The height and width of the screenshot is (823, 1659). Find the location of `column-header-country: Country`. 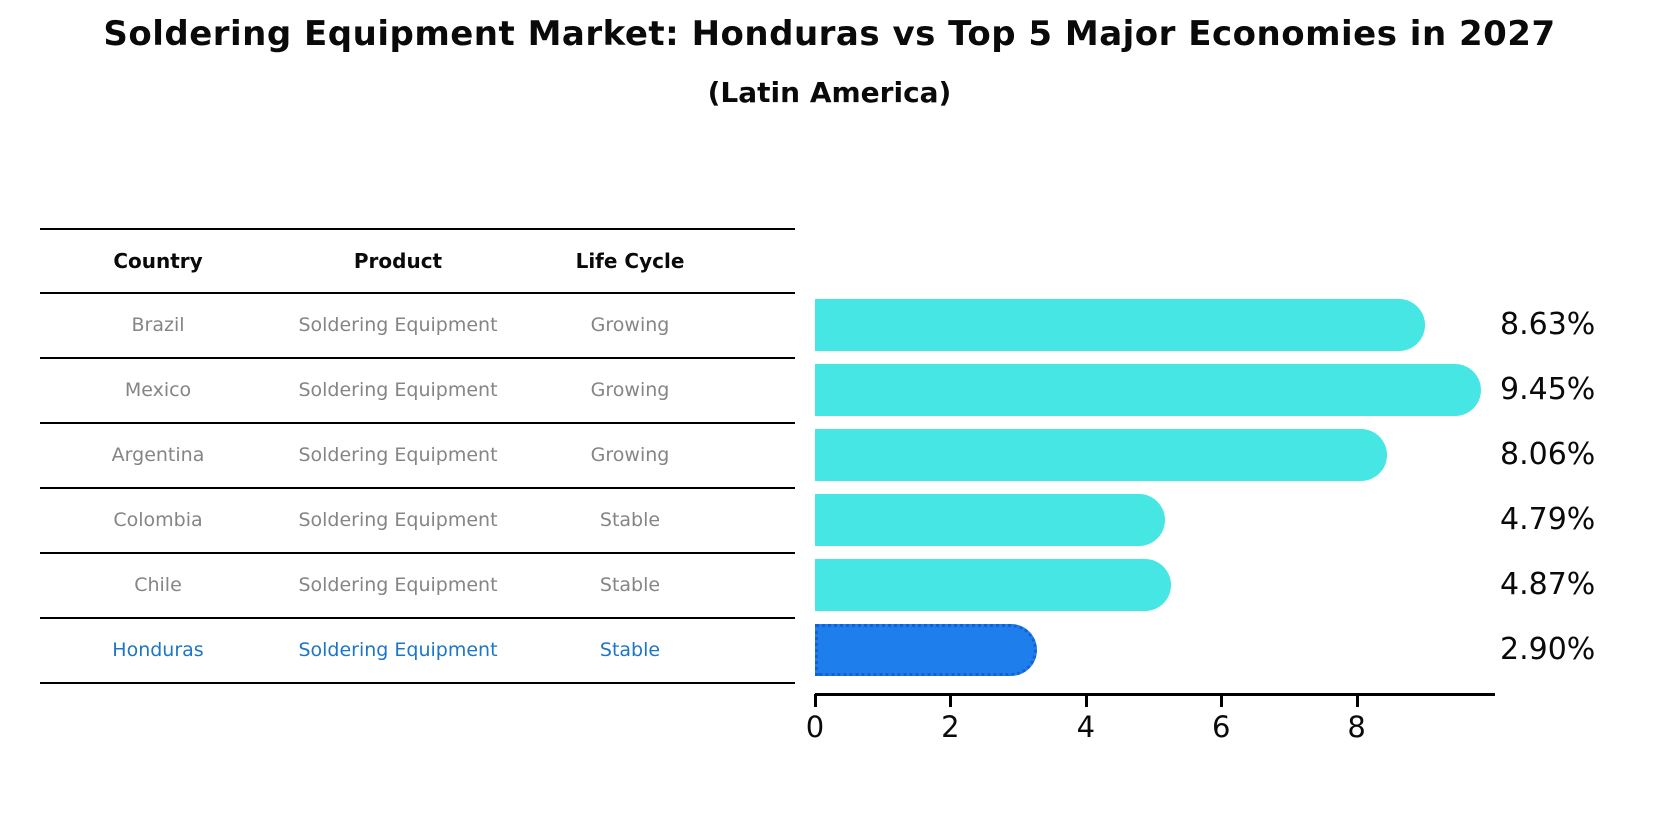

column-header-country: Country is located at coordinates (158, 260).